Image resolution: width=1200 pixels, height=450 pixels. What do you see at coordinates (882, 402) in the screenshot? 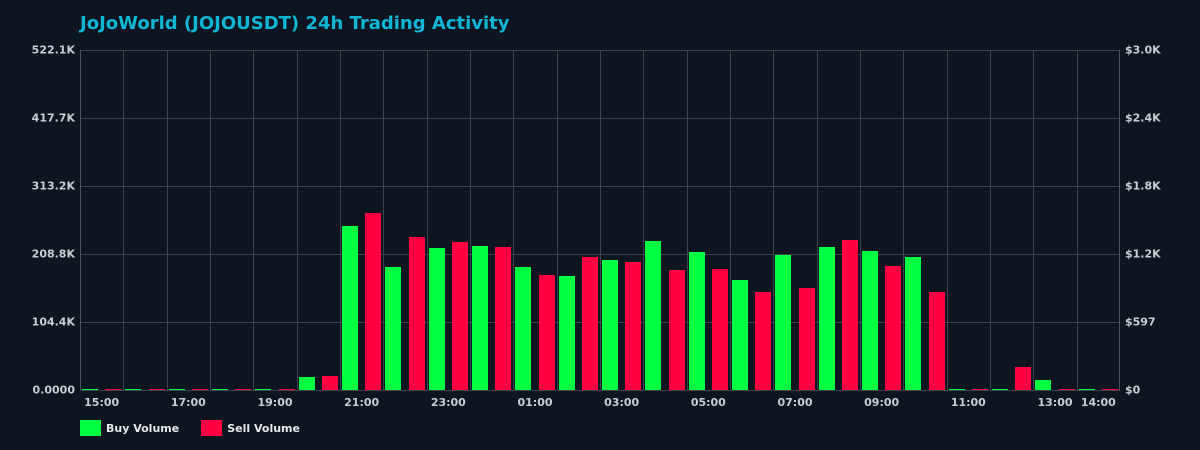
I see `x-tick-label: 09:00` at bounding box center [882, 402].